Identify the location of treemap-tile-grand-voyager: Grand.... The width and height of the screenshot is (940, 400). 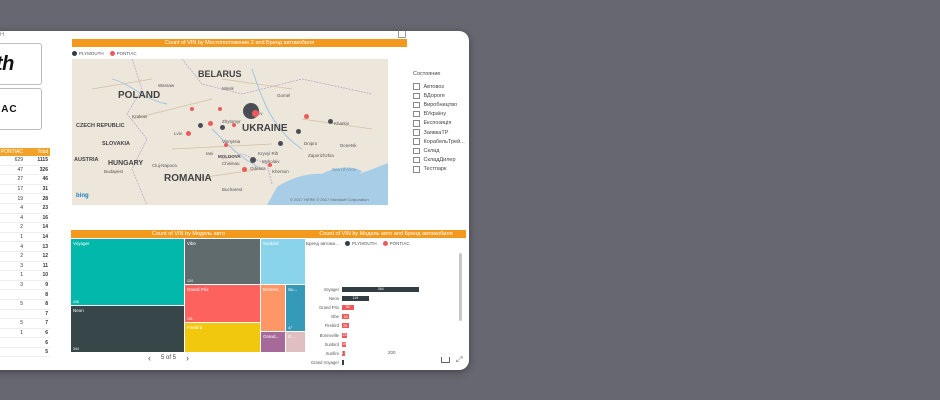
(273, 342).